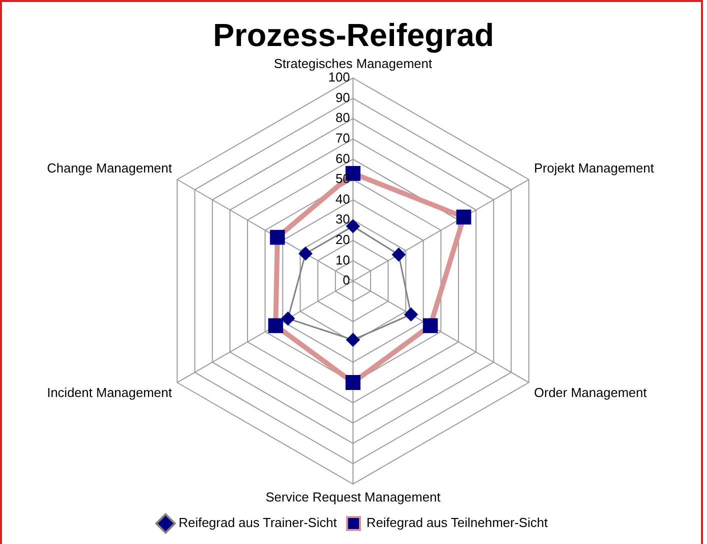  What do you see at coordinates (343, 138) in the screenshot?
I see `y-tick-label: 70` at bounding box center [343, 138].